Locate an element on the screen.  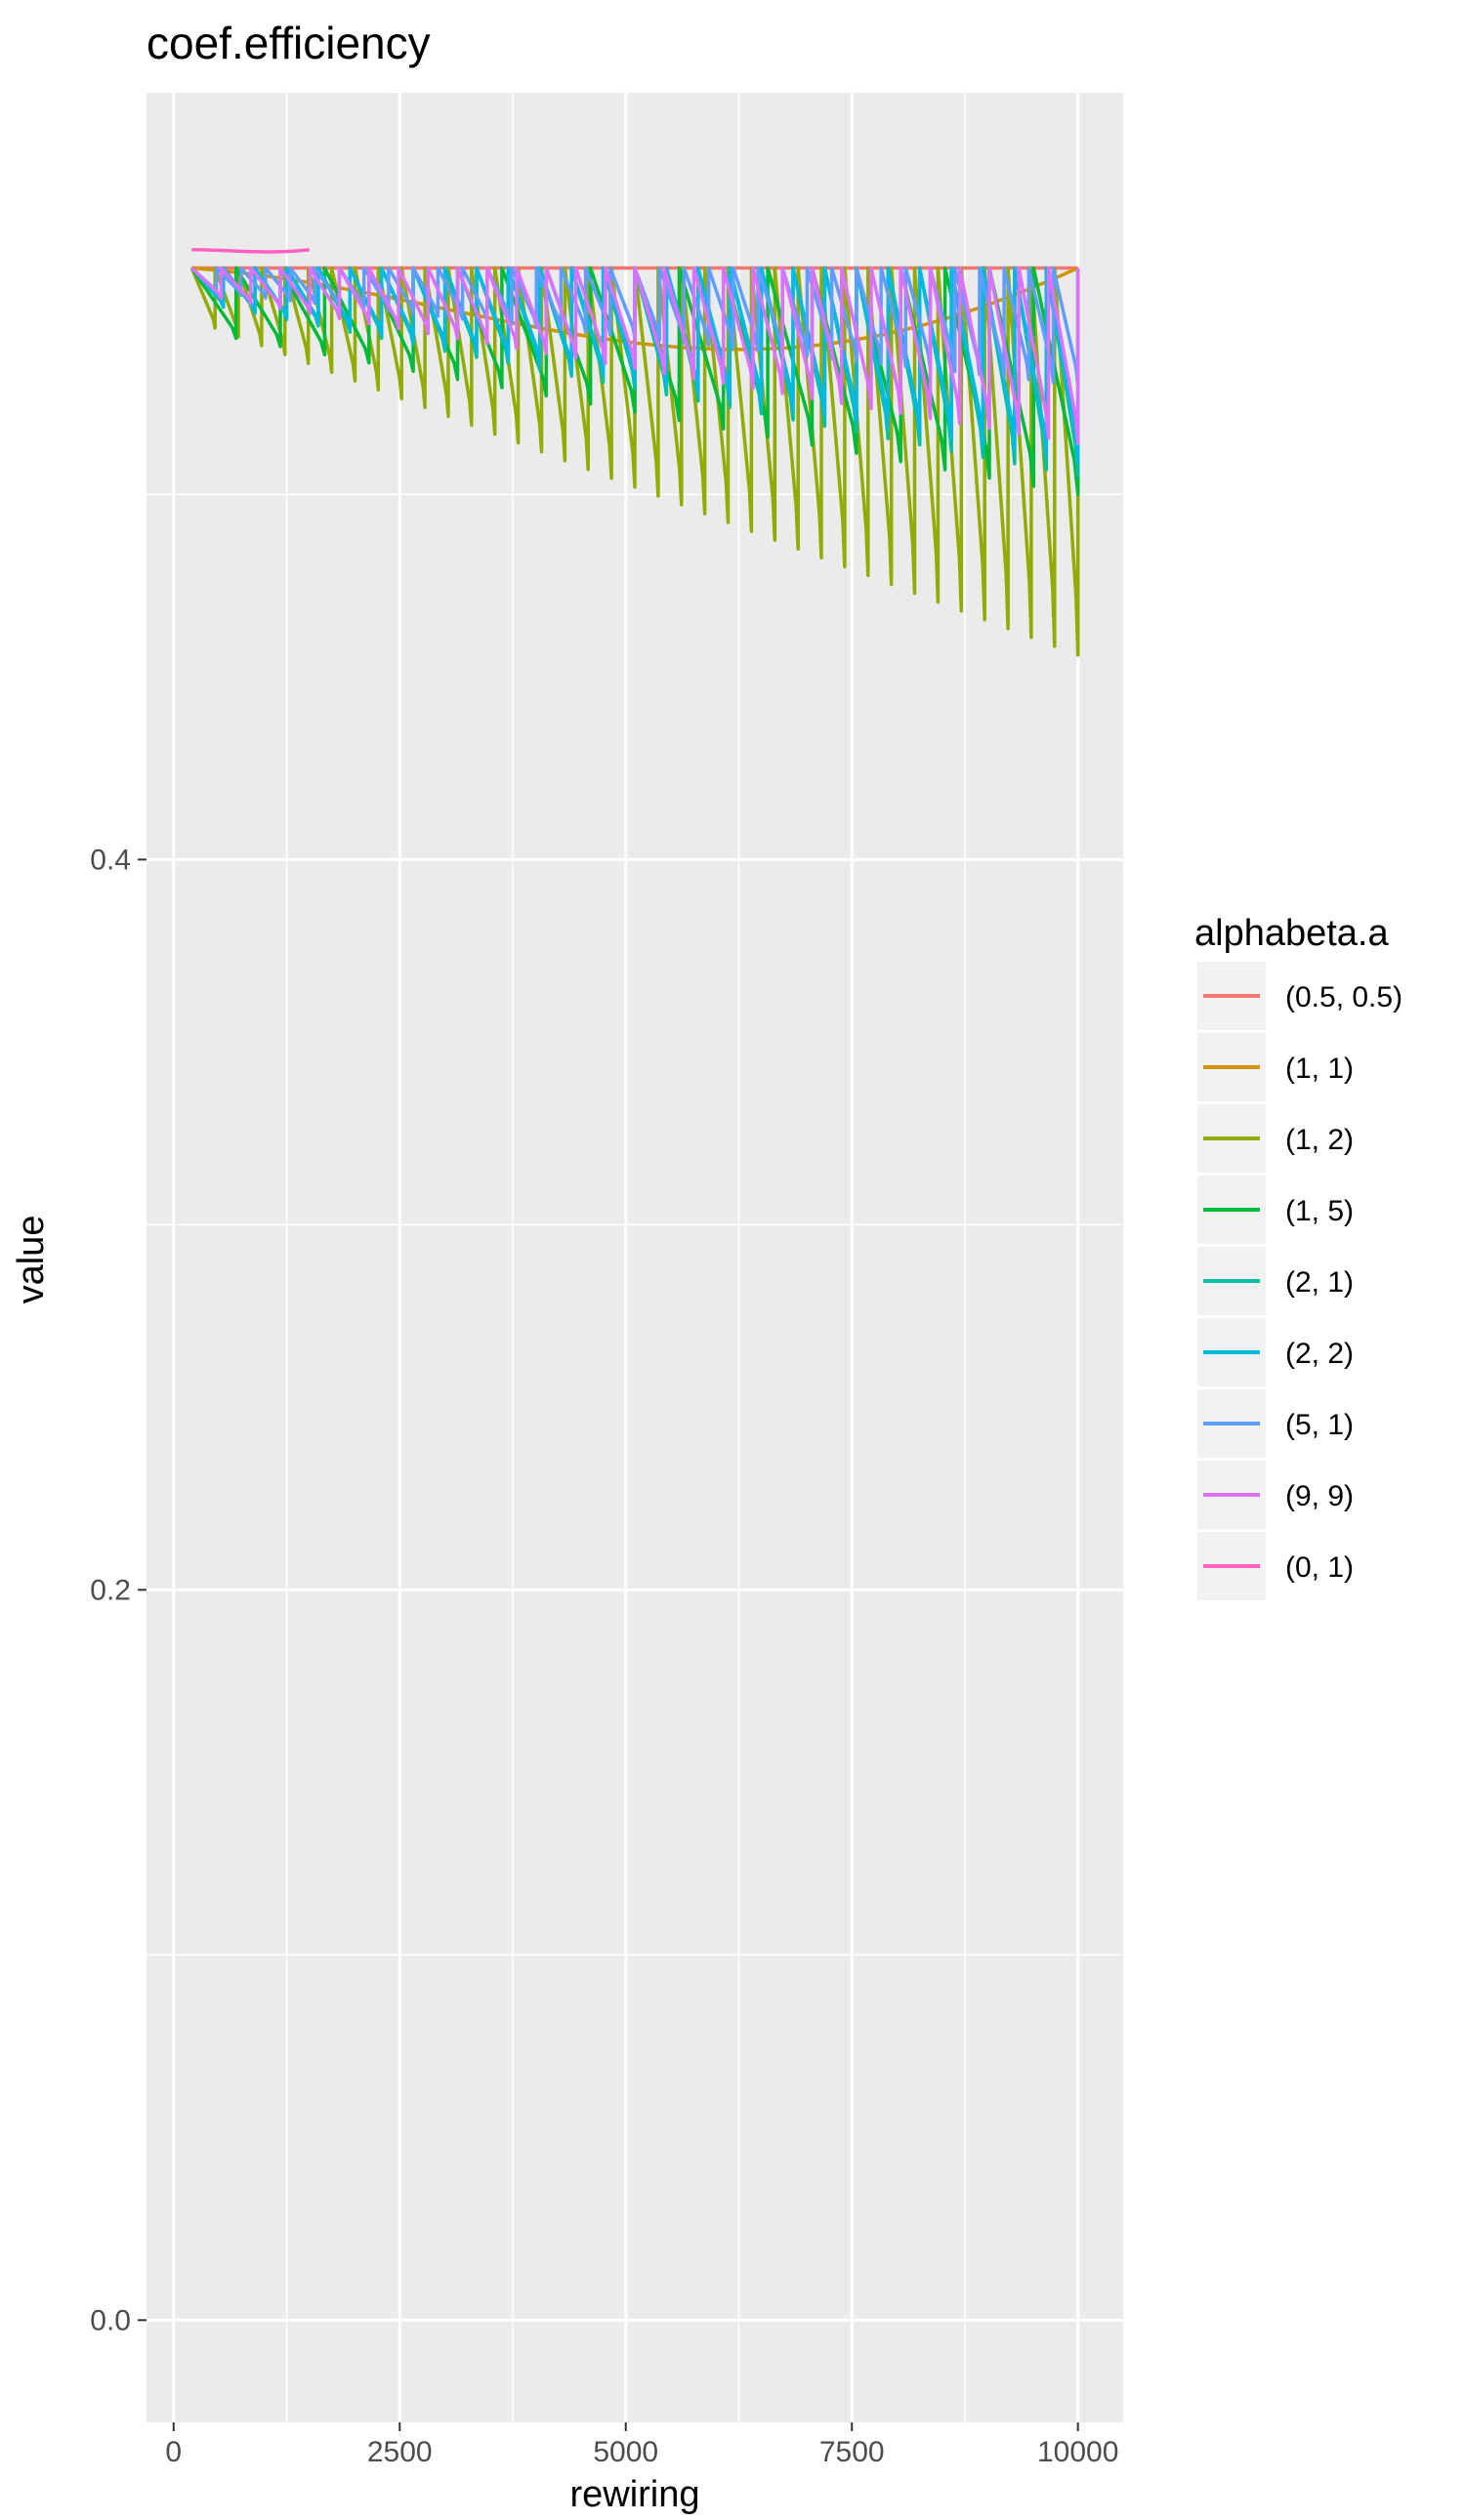
x-tick-label: 7500 is located at coordinates (852, 2452).